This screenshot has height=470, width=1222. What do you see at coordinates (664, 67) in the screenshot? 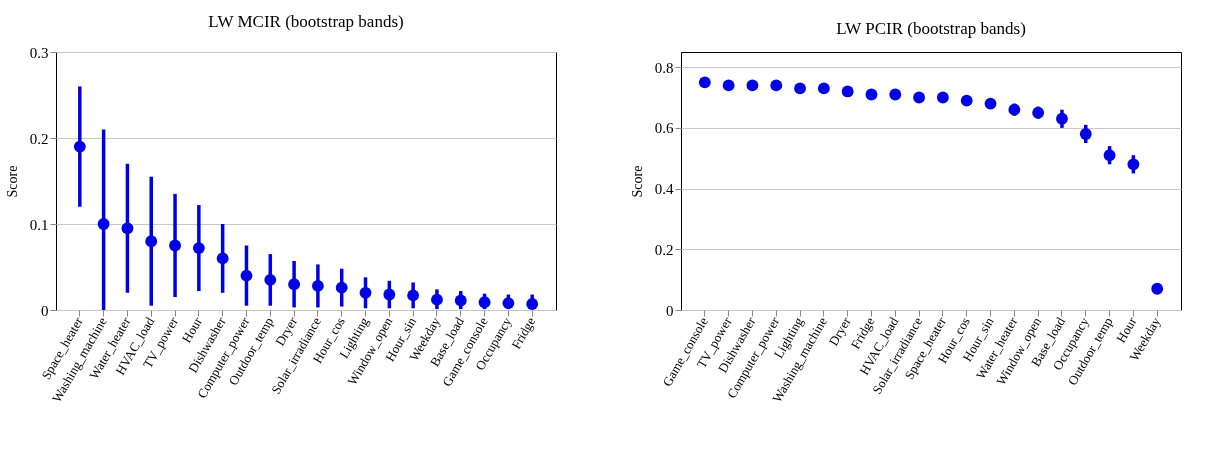
I see `y-tick-label: 0.8` at bounding box center [664, 67].